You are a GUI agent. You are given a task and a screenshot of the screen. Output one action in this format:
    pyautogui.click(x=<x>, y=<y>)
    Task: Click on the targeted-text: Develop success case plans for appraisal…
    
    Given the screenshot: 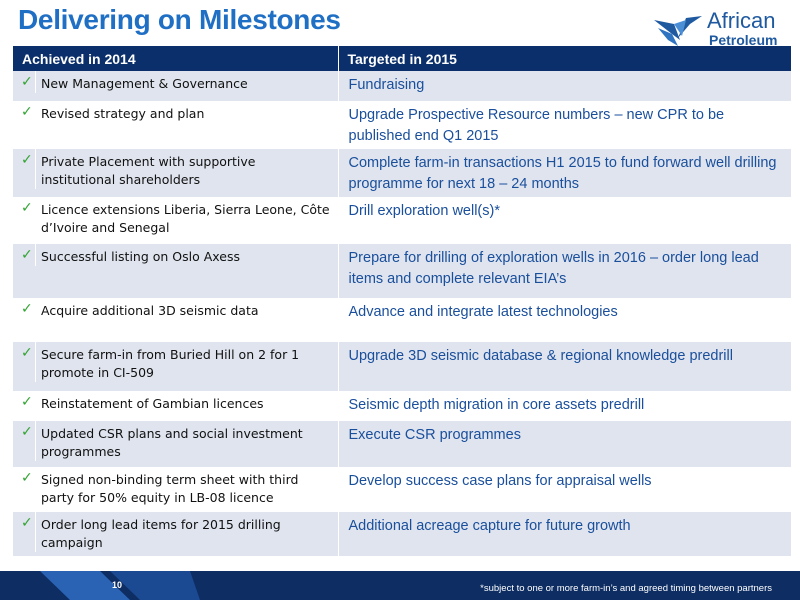 What is the action you would take?
    pyautogui.click(x=500, y=481)
    